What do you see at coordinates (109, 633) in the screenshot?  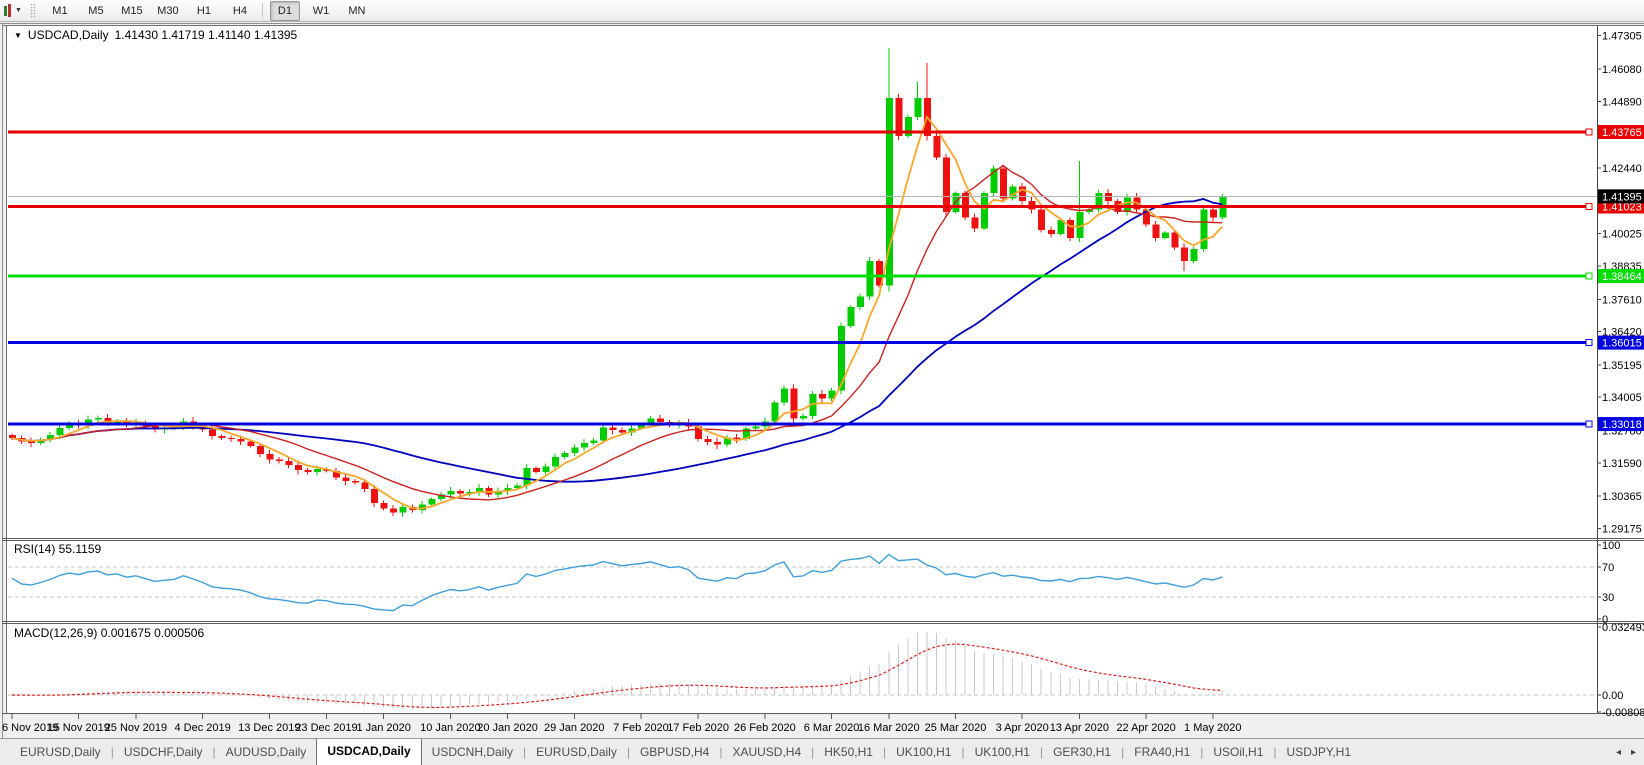 I see `macd-indicator-label: MACD(12,26,9) 0.001675 0.000506` at bounding box center [109, 633].